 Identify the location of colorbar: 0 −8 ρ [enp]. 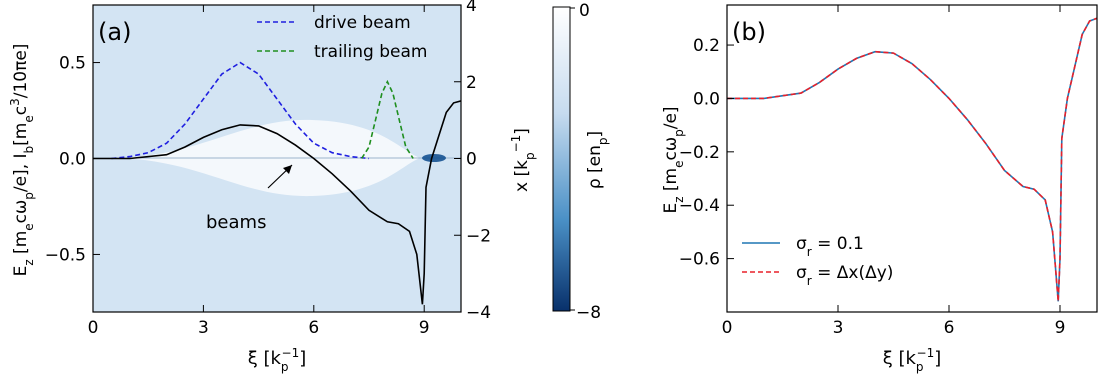
(581, 162).